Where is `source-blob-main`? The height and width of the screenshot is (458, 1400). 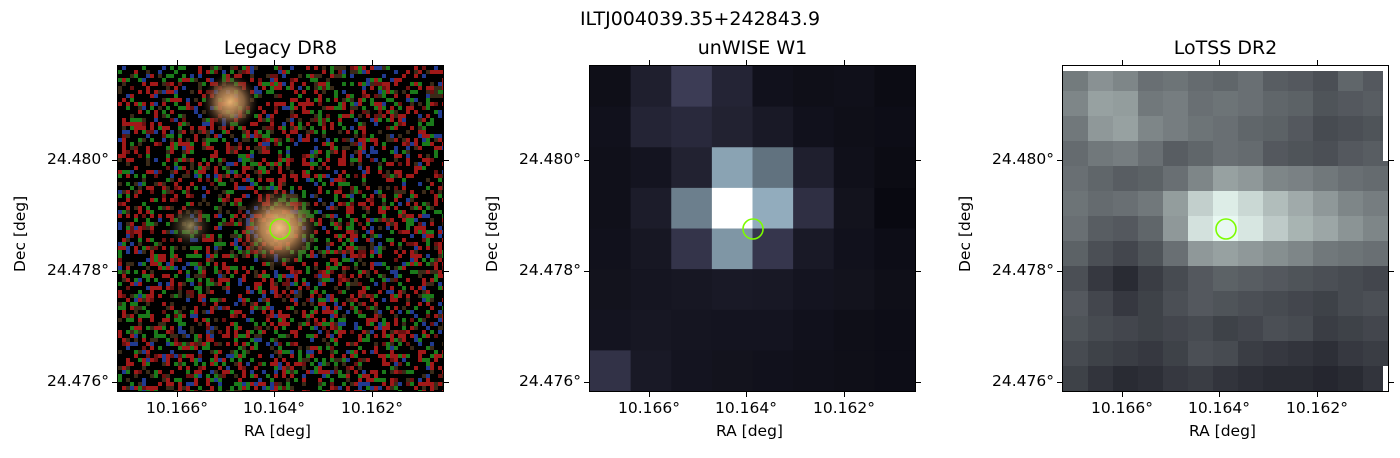 source-blob-main is located at coordinates (279, 228).